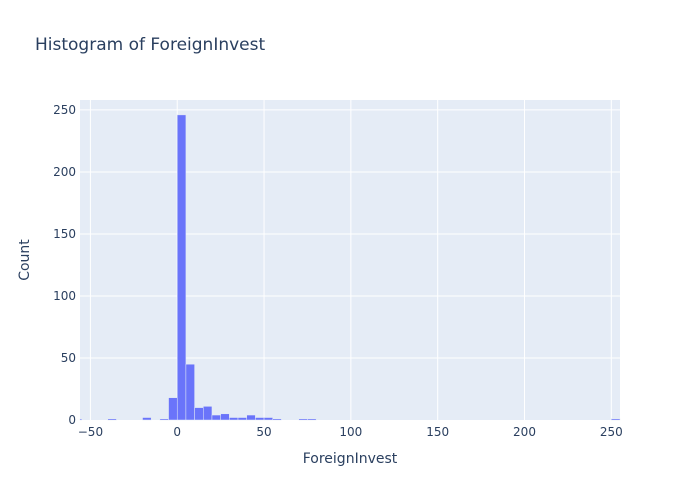 The width and height of the screenshot is (700, 500). What do you see at coordinates (72, 420) in the screenshot?
I see `y-tick-label: 0` at bounding box center [72, 420].